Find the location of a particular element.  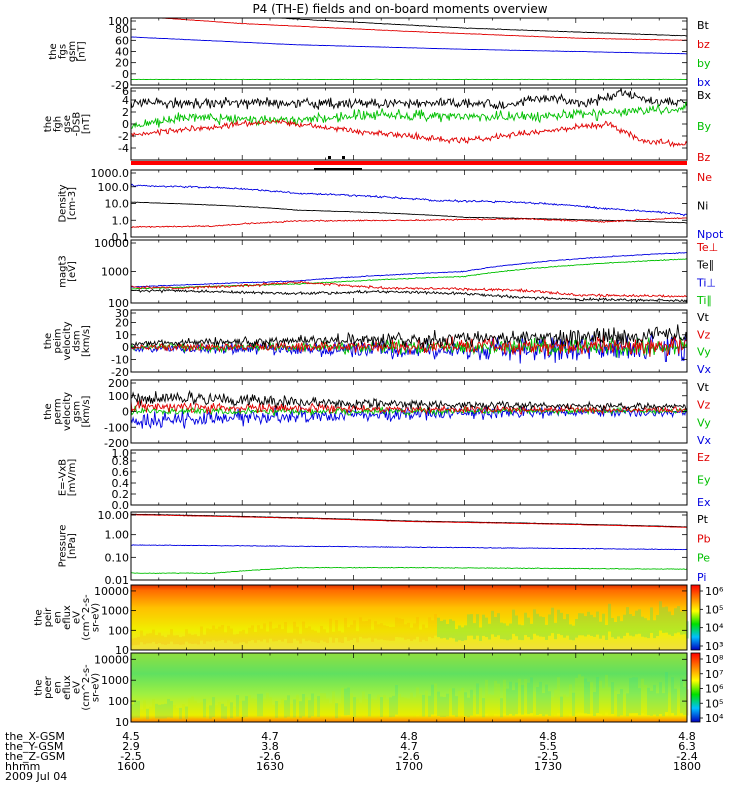

y-tick-label: 100 is located at coordinates (118, 303).